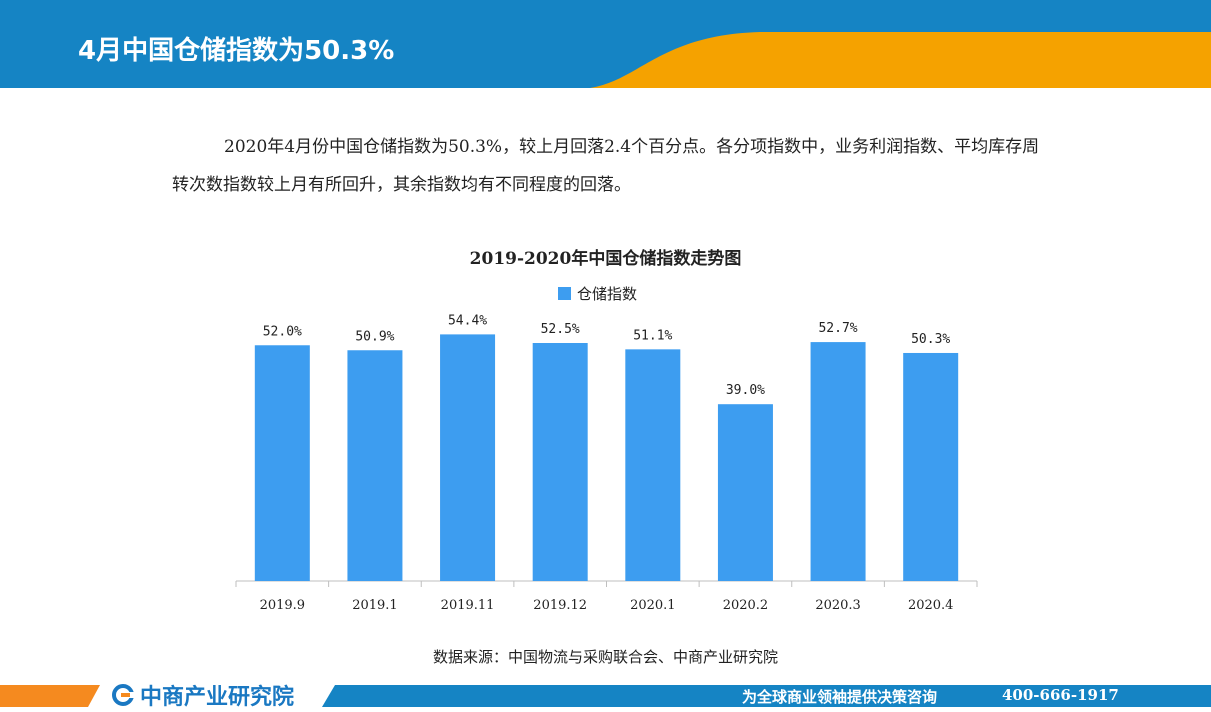 The image size is (1211, 712). I want to click on legend-label: 仓储指数, so click(607, 293).